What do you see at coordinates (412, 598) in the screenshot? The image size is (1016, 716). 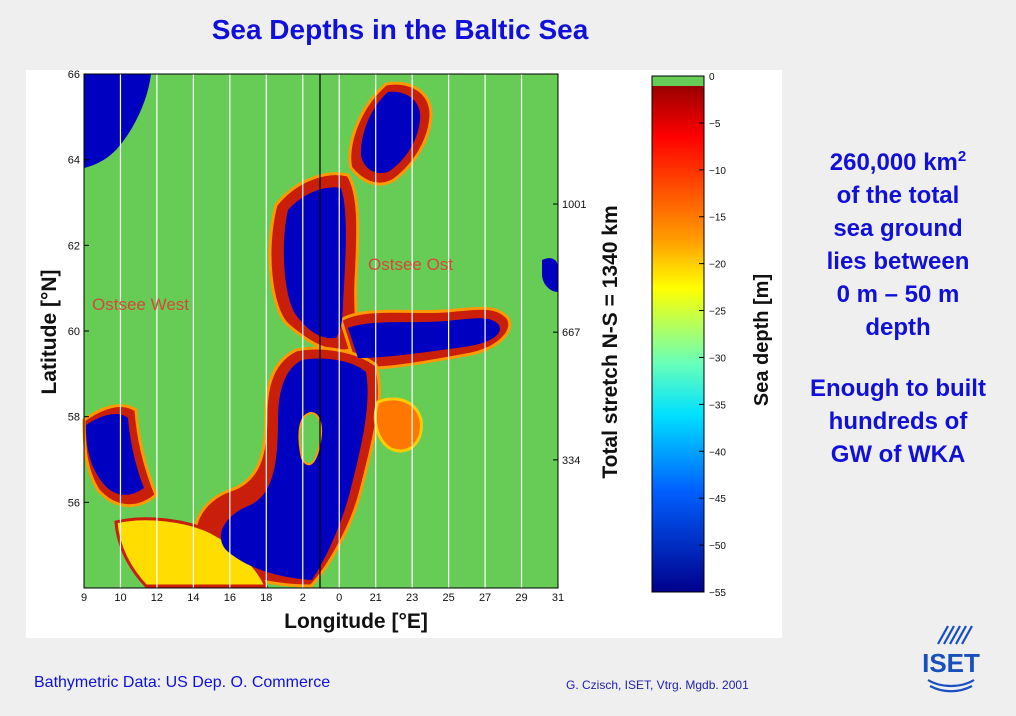 I see `x-tick-label: 23` at bounding box center [412, 598].